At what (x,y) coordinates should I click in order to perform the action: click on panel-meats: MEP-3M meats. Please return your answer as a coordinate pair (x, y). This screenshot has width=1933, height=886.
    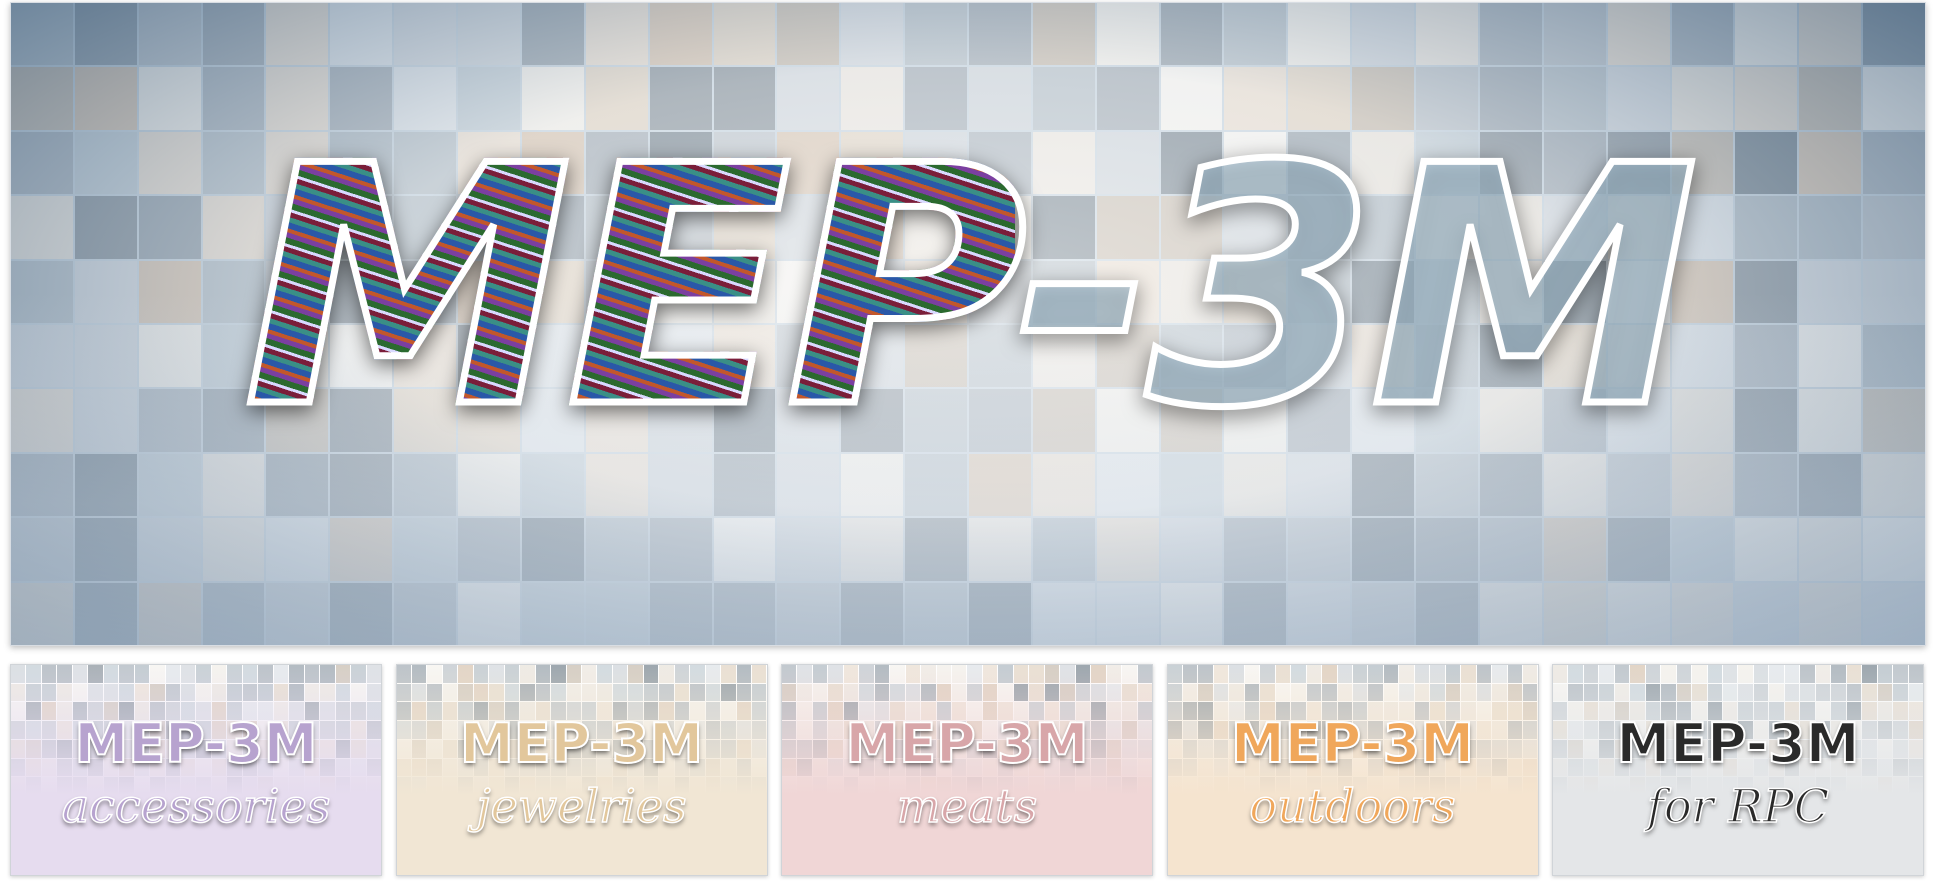
    Looking at the image, I should click on (967, 770).